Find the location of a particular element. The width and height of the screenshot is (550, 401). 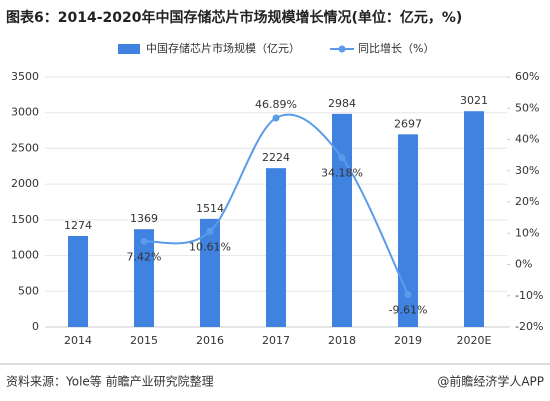

y2-tick-label: 50% is located at coordinates (527, 107).